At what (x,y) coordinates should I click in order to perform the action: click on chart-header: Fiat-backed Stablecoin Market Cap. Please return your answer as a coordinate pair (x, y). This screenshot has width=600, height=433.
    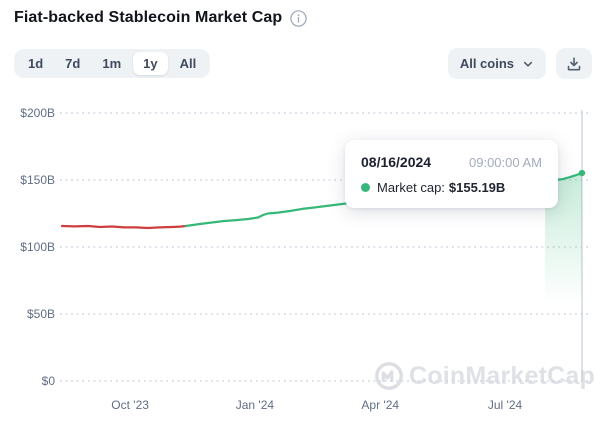
    Looking at the image, I should click on (161, 18).